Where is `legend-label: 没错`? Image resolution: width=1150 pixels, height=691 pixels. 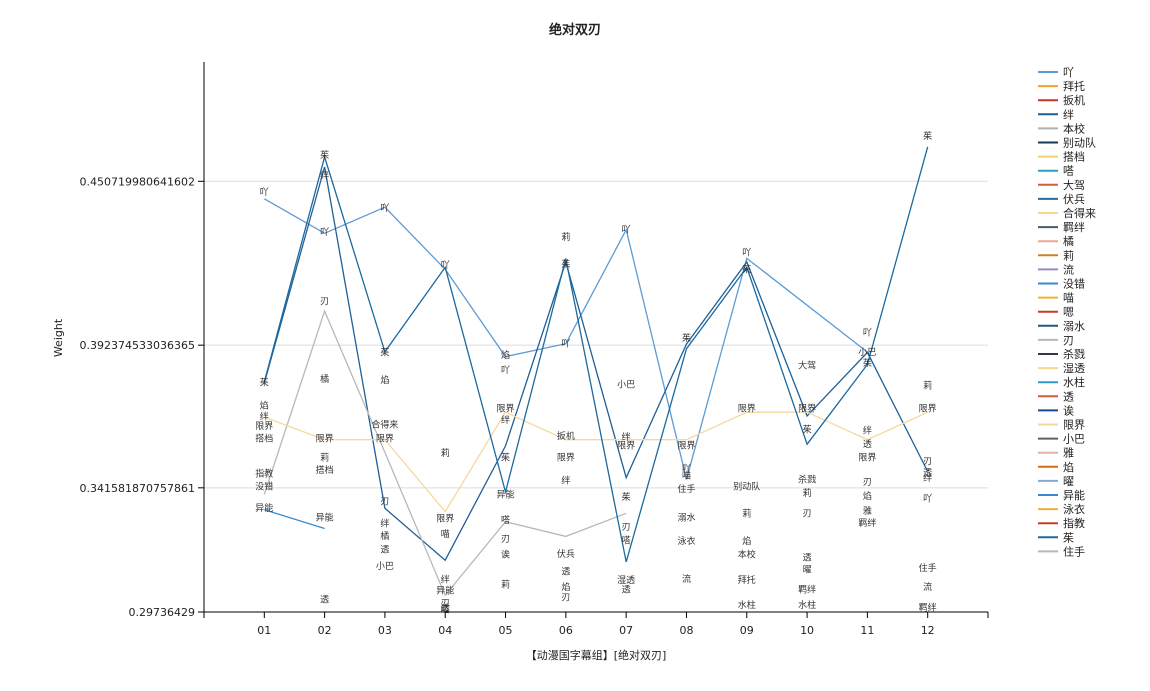
legend-label: 没错 is located at coordinates (1074, 284).